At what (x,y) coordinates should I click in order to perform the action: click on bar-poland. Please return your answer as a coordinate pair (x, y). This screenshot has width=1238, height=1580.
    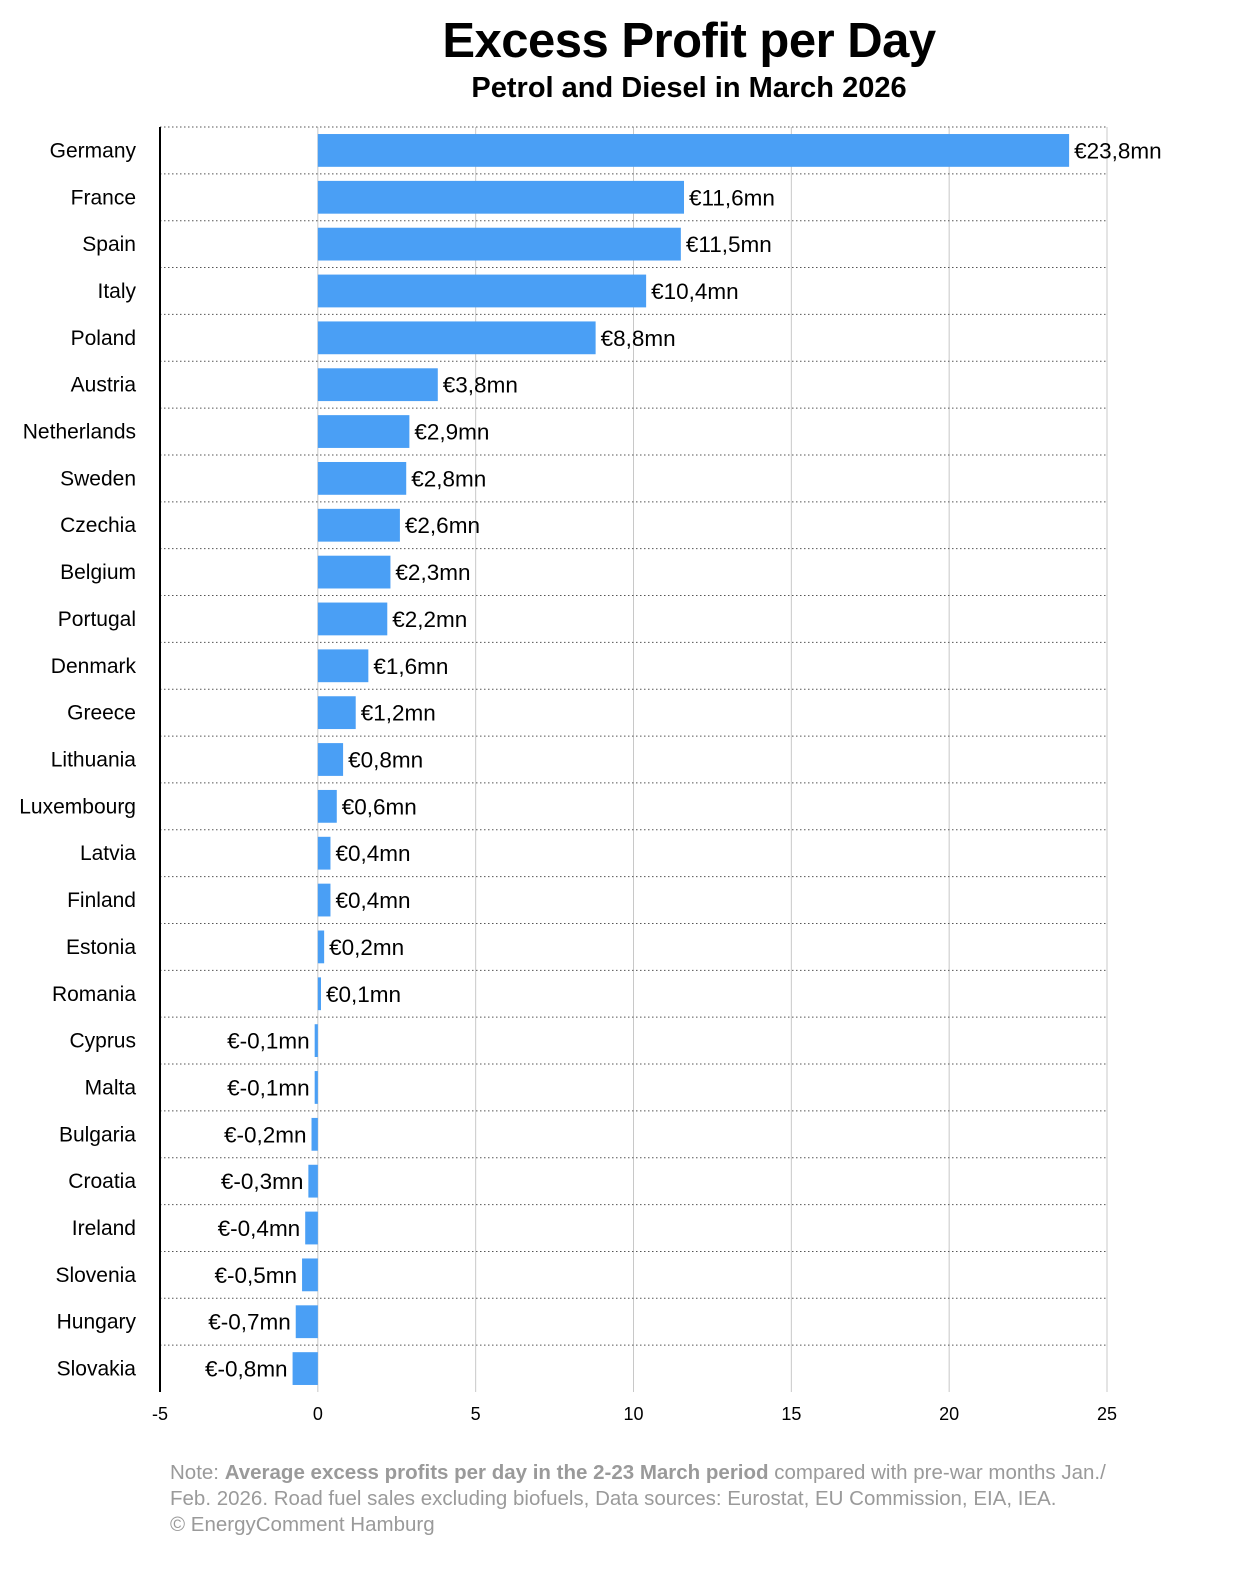
    Looking at the image, I should click on (456, 338).